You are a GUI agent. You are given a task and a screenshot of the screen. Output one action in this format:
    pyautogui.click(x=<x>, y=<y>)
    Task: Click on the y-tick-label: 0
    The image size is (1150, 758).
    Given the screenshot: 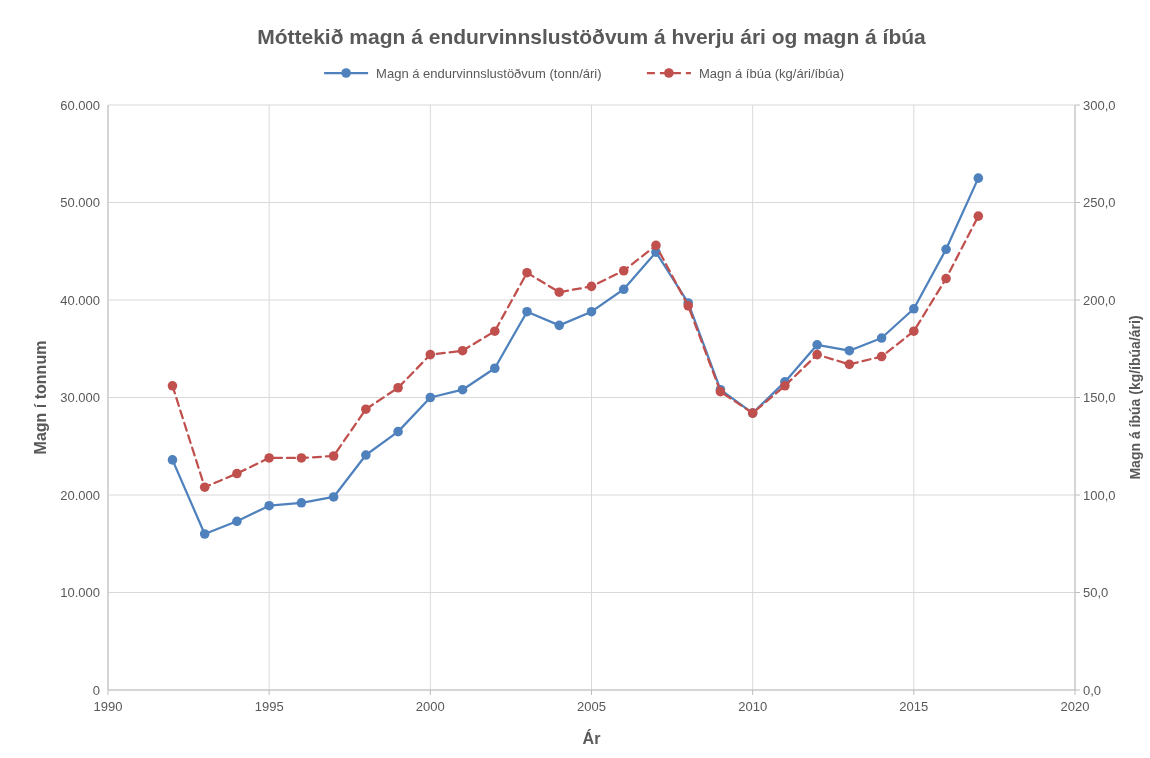 What is the action you would take?
    pyautogui.click(x=96, y=690)
    